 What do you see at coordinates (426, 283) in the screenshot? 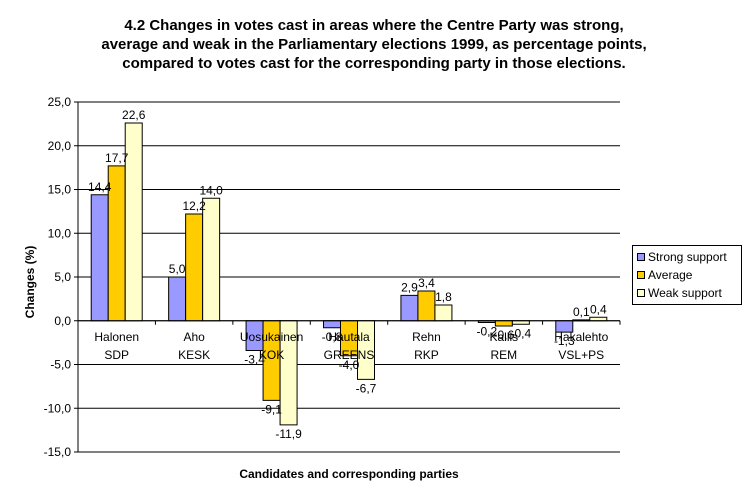
I see `data-label: 3,4` at bounding box center [426, 283].